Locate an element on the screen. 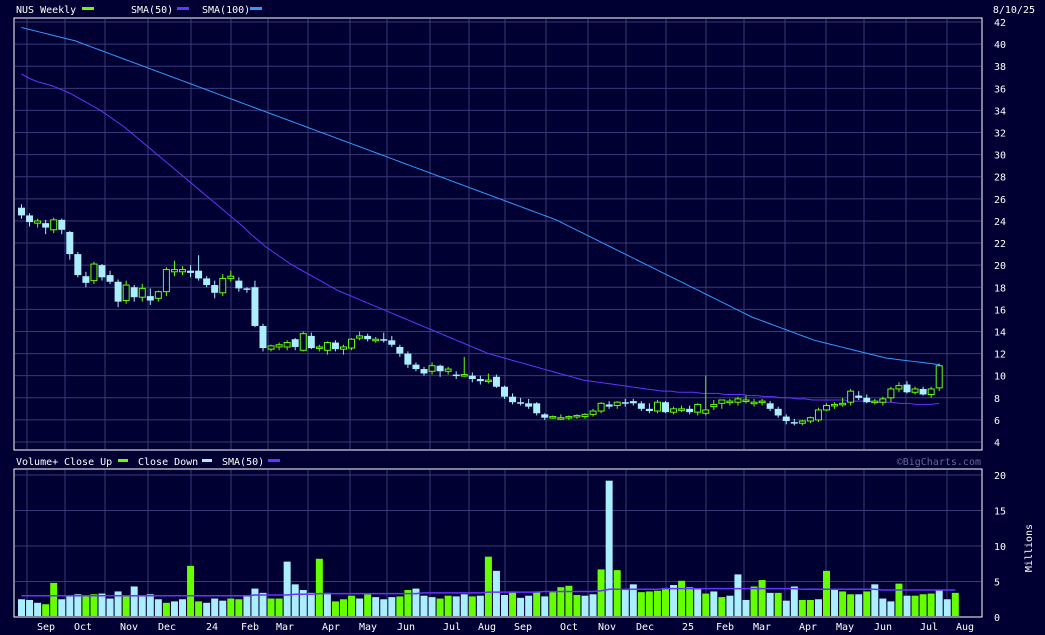 The image size is (1045, 635). x-tick-label-12: Sep is located at coordinates (523, 627).